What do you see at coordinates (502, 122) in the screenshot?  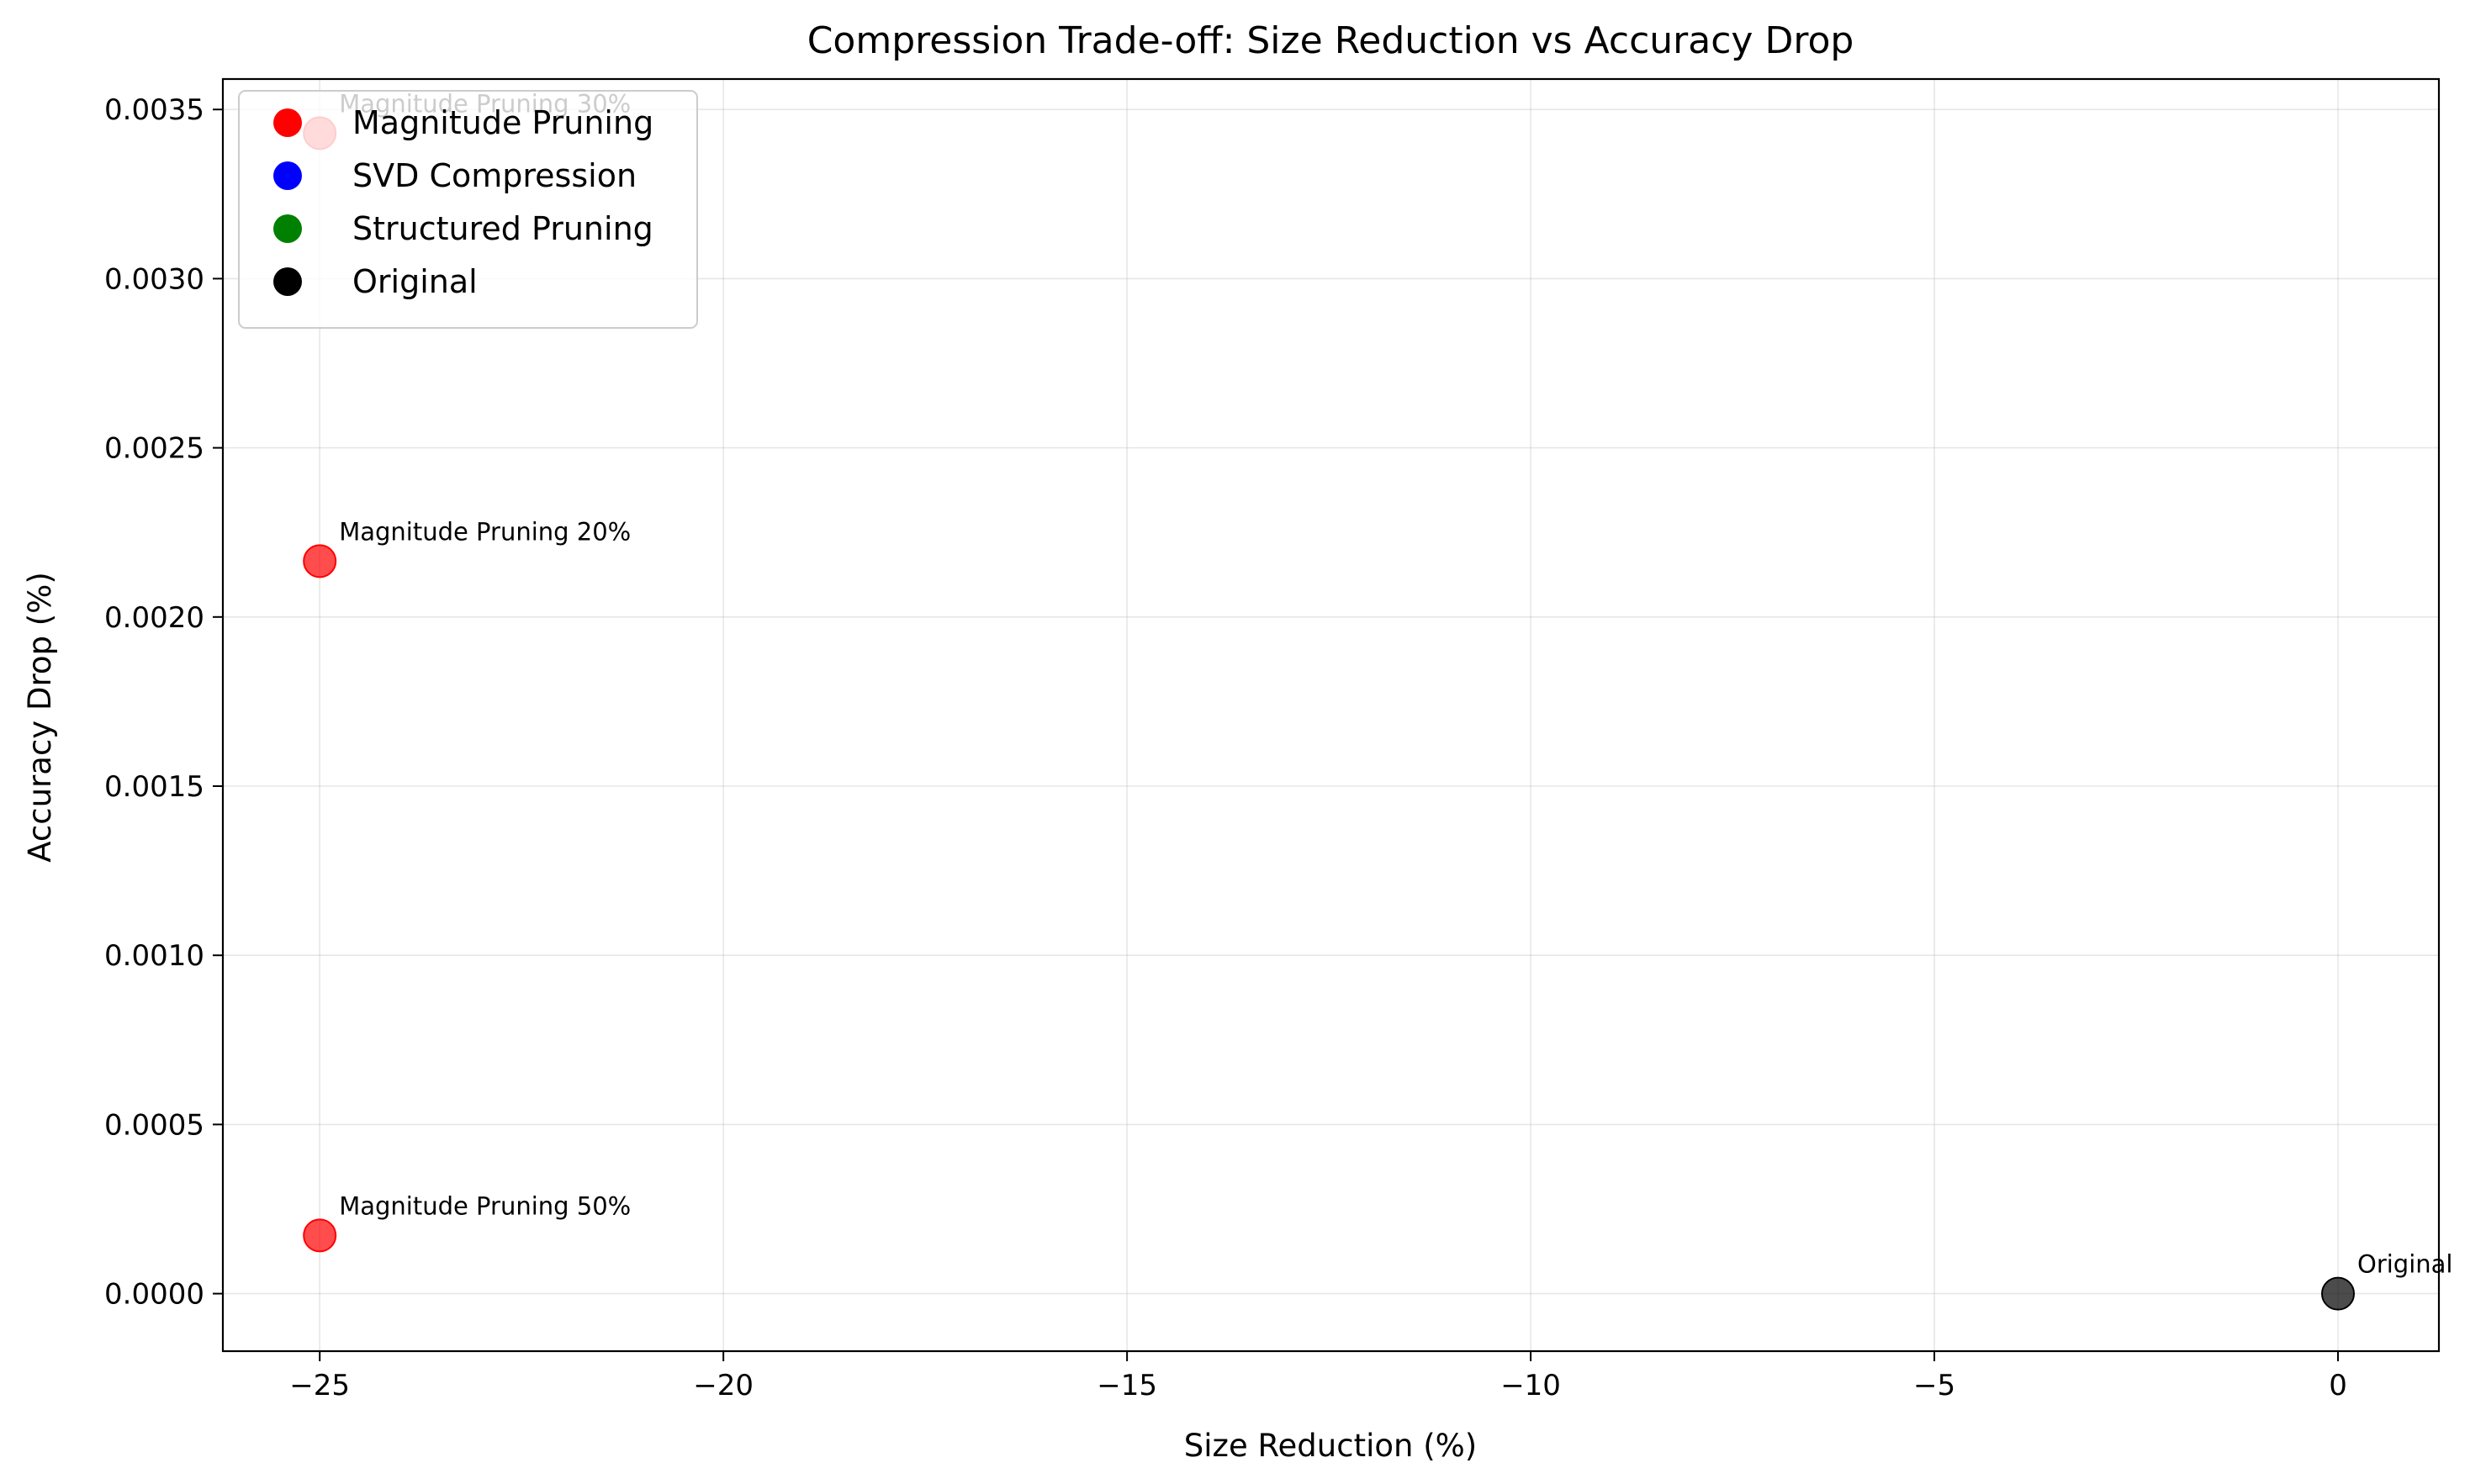 I see `legend-label: Magnitude Pruning` at bounding box center [502, 122].